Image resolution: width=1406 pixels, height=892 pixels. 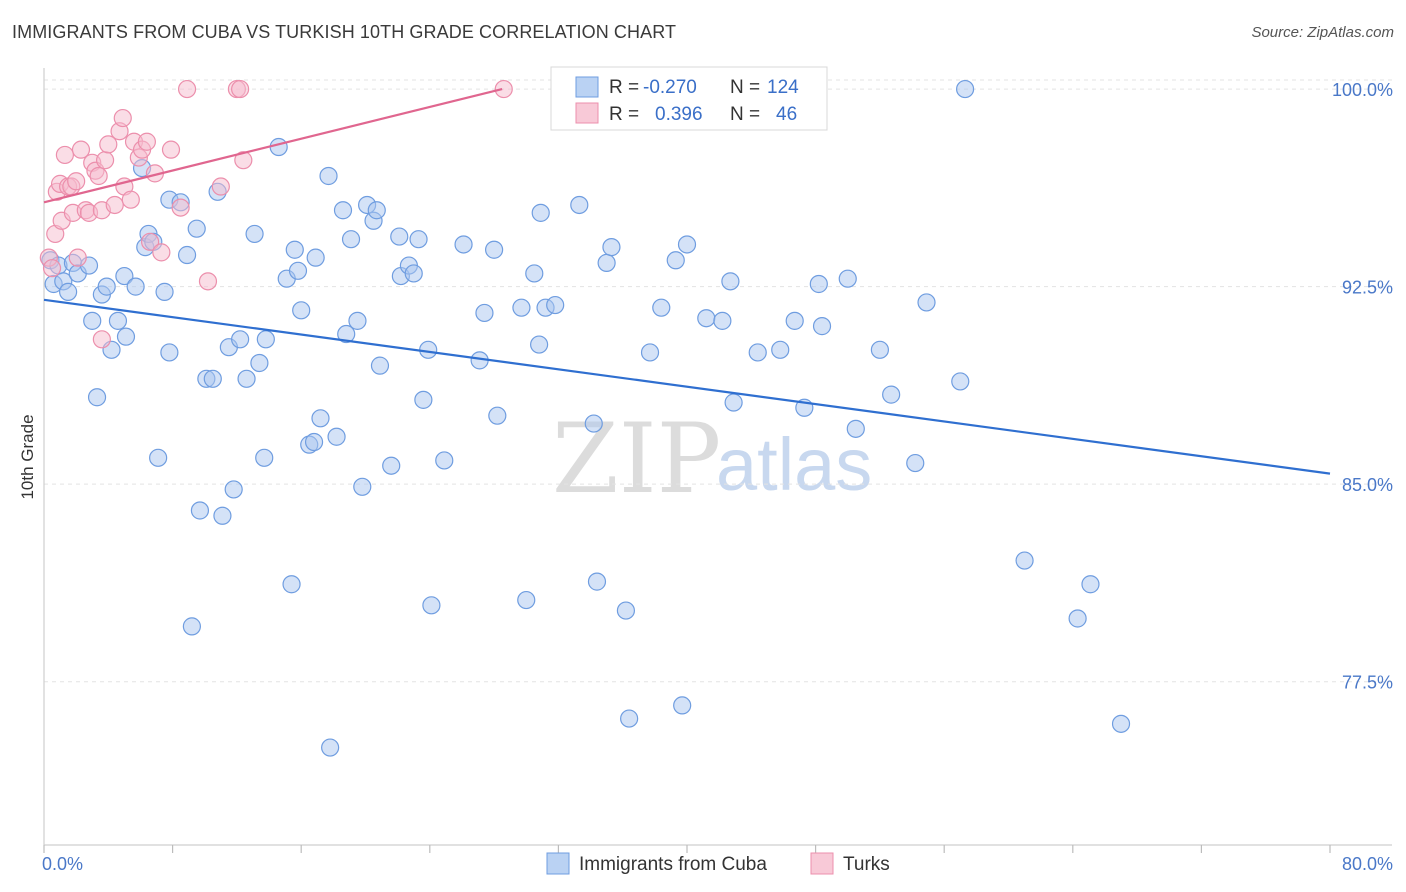 What do you see at coordinates (670, 87) in the screenshot?
I see `legend-cuba-r-value: -0.270` at bounding box center [670, 87].